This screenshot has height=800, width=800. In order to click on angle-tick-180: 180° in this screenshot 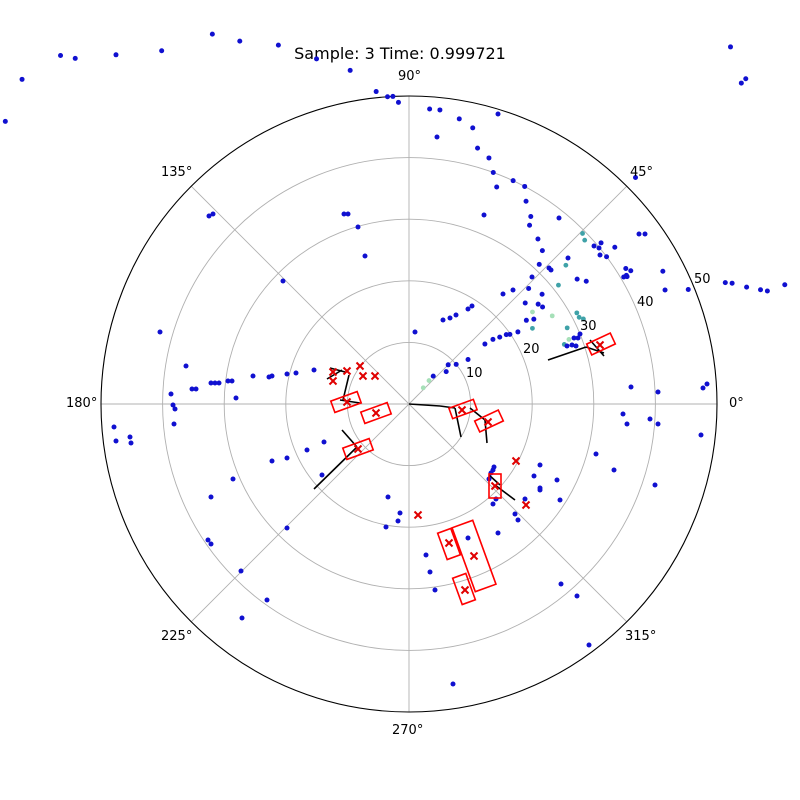, I will do `click(81, 403)`.